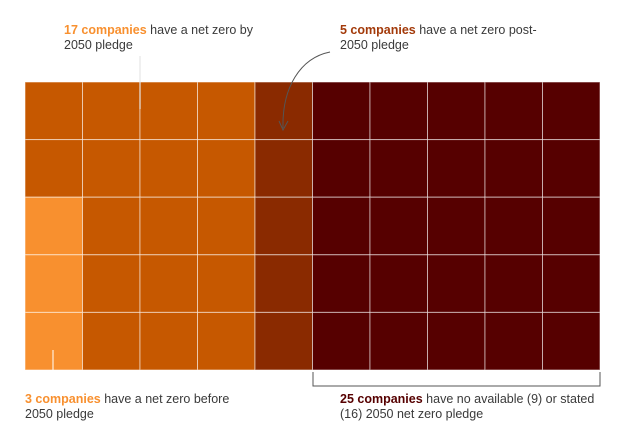 The height and width of the screenshot is (439, 620). Describe the element at coordinates (381, 399) in the screenshot. I see `annotation-none-highlight: 25 companies` at that location.